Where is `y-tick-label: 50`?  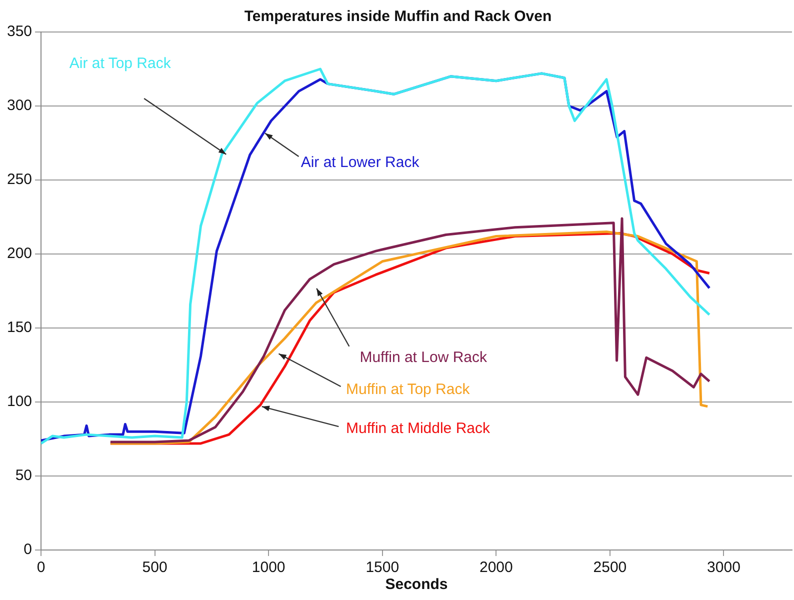
y-tick-label: 50 is located at coordinates (23, 475).